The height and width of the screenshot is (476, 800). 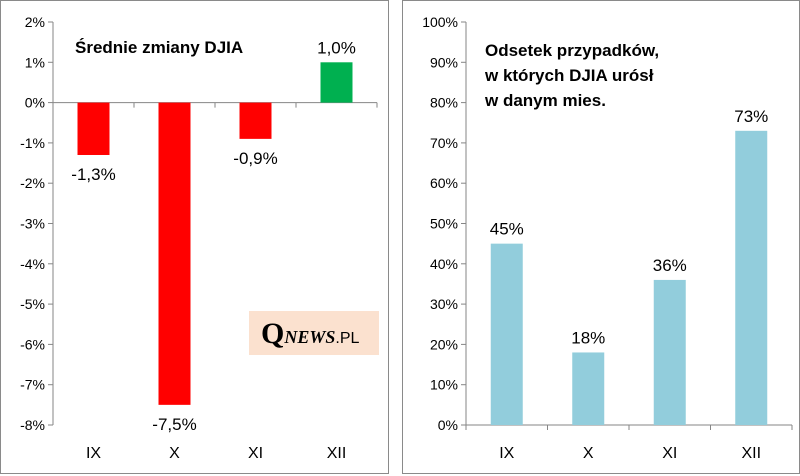 What do you see at coordinates (347, 338) in the screenshot?
I see `logo-pl: .PL` at bounding box center [347, 338].